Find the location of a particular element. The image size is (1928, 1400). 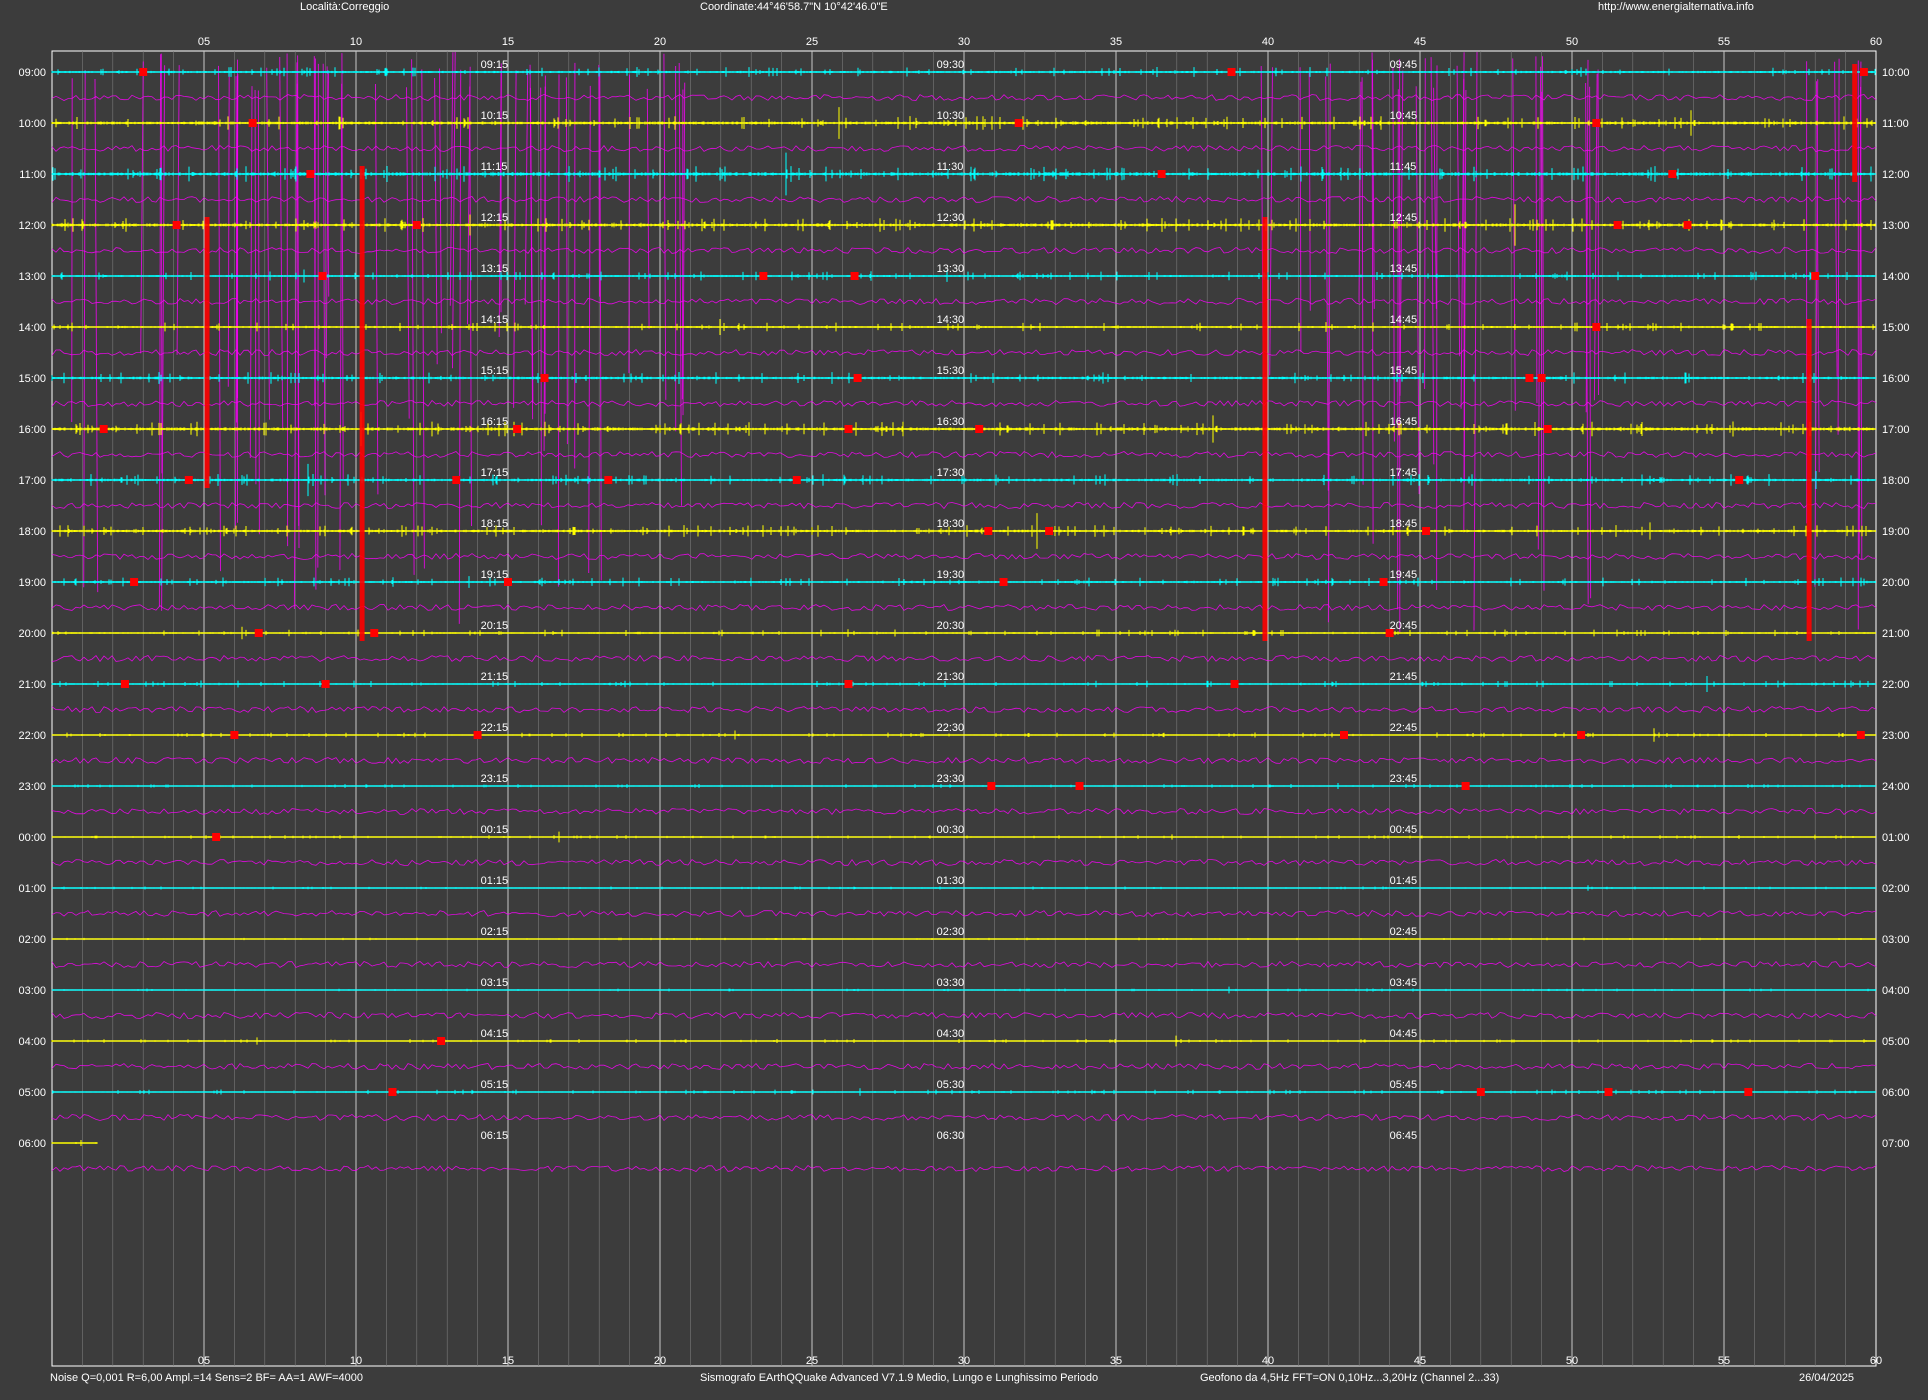

row-label-right: 13:00 is located at coordinates (1896, 226).